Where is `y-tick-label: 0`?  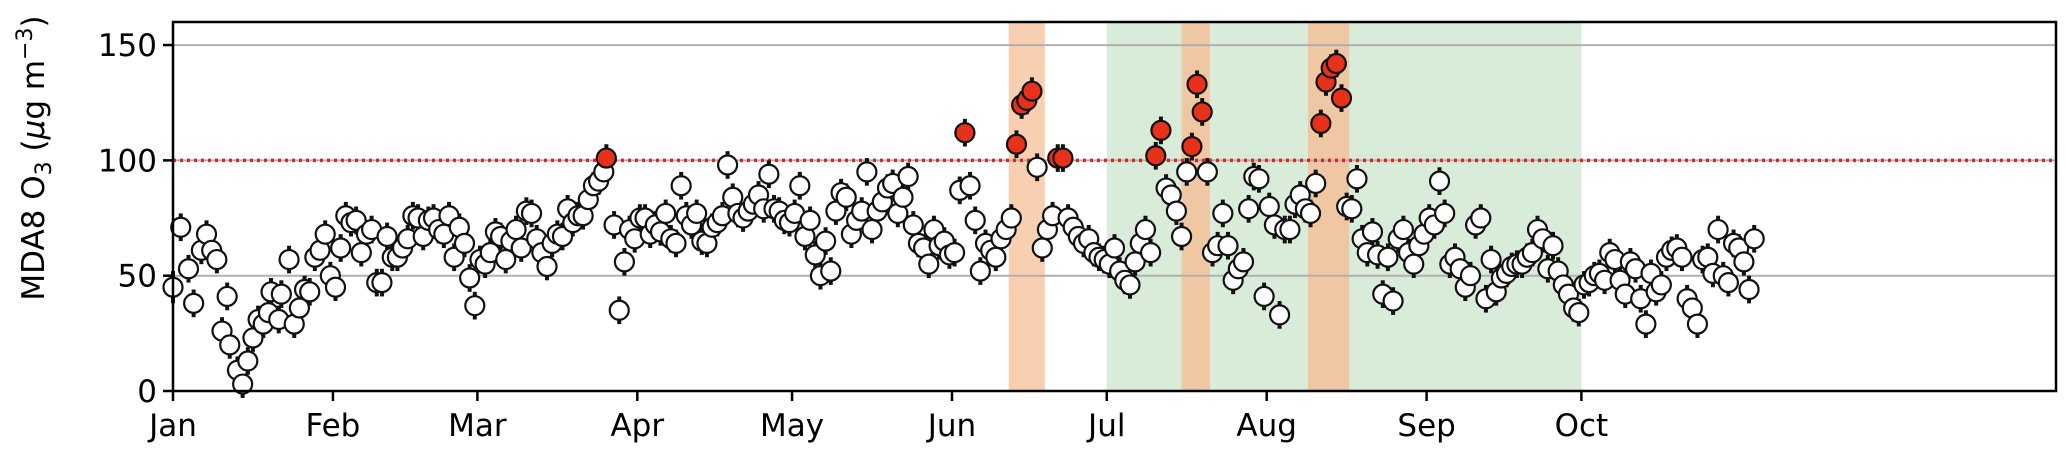
y-tick-label: 0 is located at coordinates (147, 392).